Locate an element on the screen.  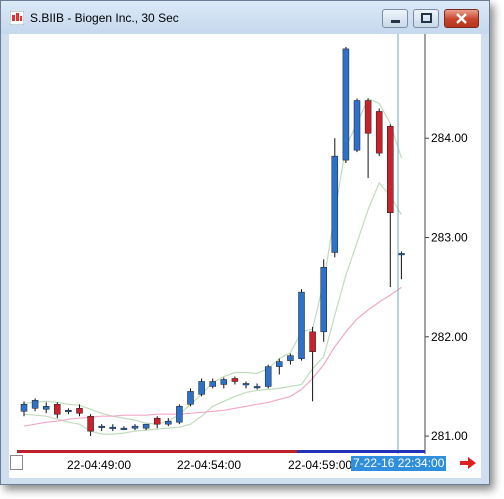
maximize-button is located at coordinates (426, 18).